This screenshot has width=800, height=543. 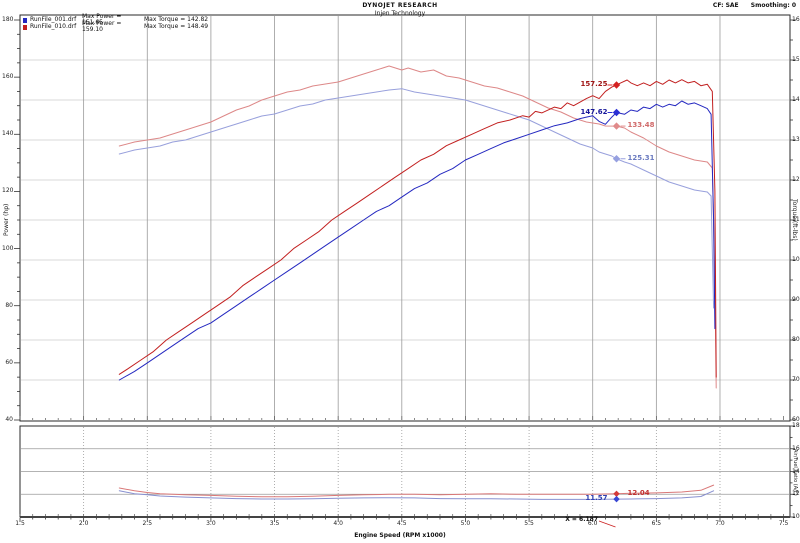 What do you see at coordinates (720, 523) in the screenshot?
I see `rpm-tick-label: 7.0` at bounding box center [720, 523].